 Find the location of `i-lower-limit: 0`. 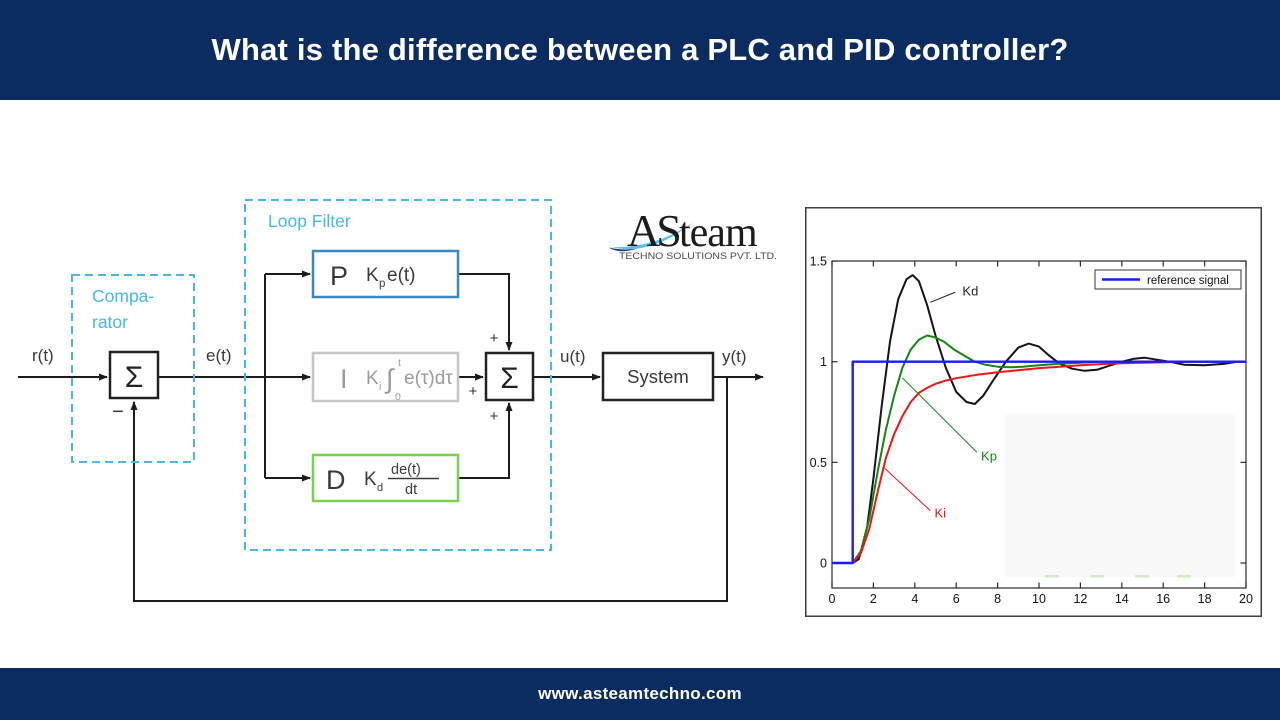

i-lower-limit: 0 is located at coordinates (398, 397).